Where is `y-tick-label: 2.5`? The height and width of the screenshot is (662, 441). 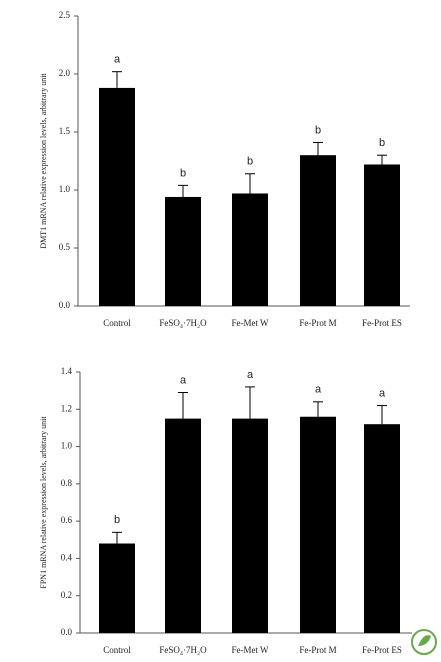 y-tick-label: 2.5 is located at coordinates (65, 15).